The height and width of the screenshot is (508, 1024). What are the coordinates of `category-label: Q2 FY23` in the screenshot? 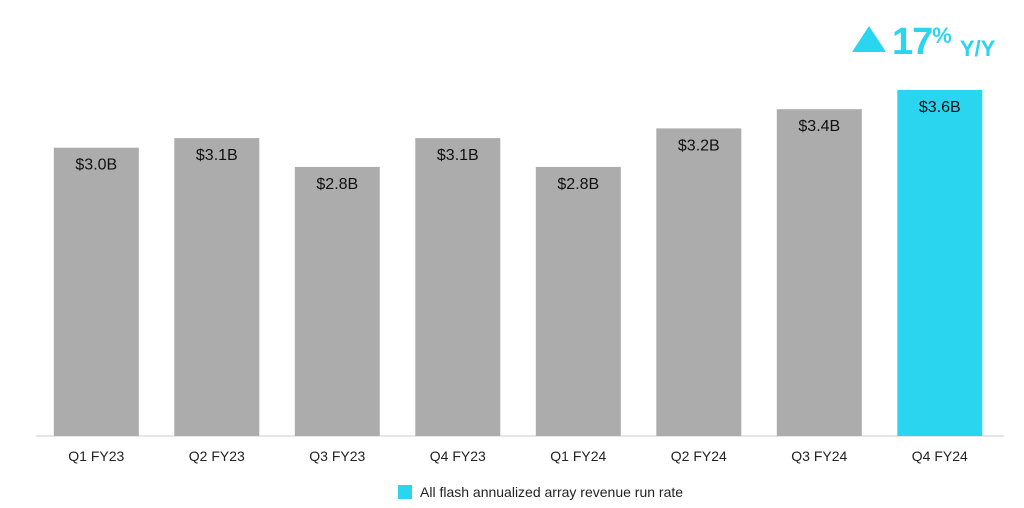 It's located at (217, 456).